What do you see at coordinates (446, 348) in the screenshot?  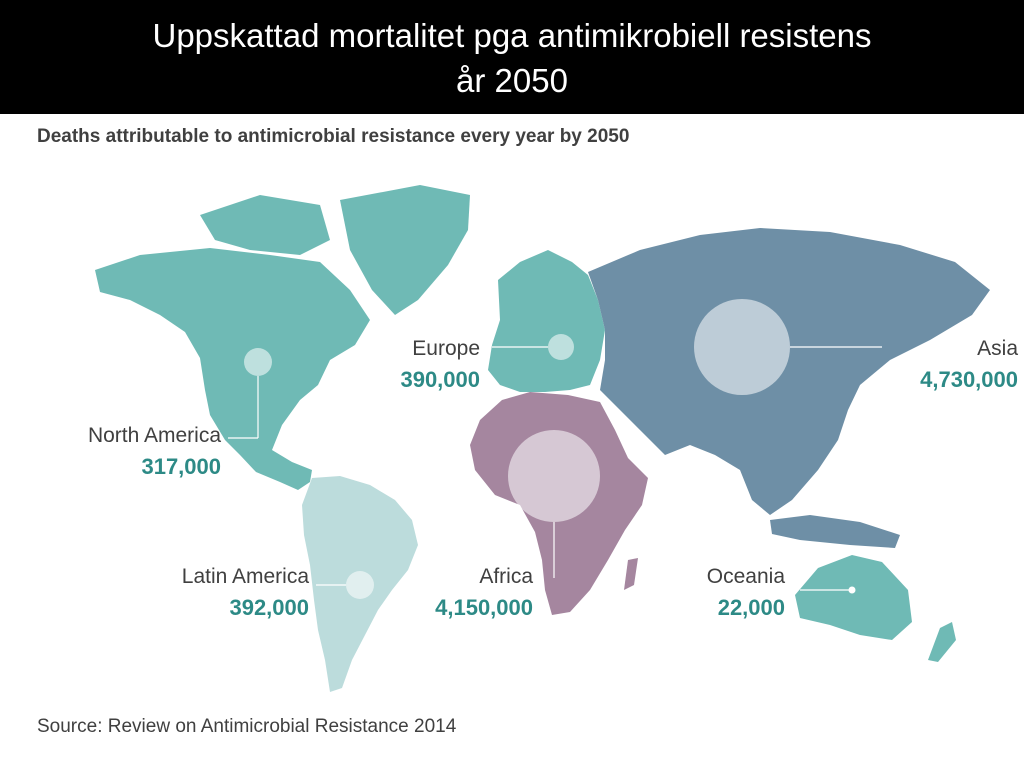 I see `region-name: Europe` at bounding box center [446, 348].